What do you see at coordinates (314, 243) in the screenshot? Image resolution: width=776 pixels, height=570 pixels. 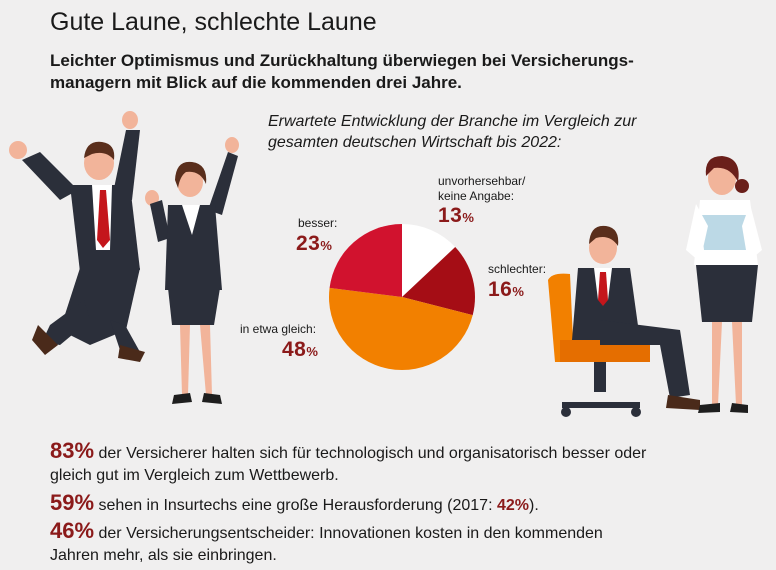 I see `slice-value-besser: 23%` at bounding box center [314, 243].